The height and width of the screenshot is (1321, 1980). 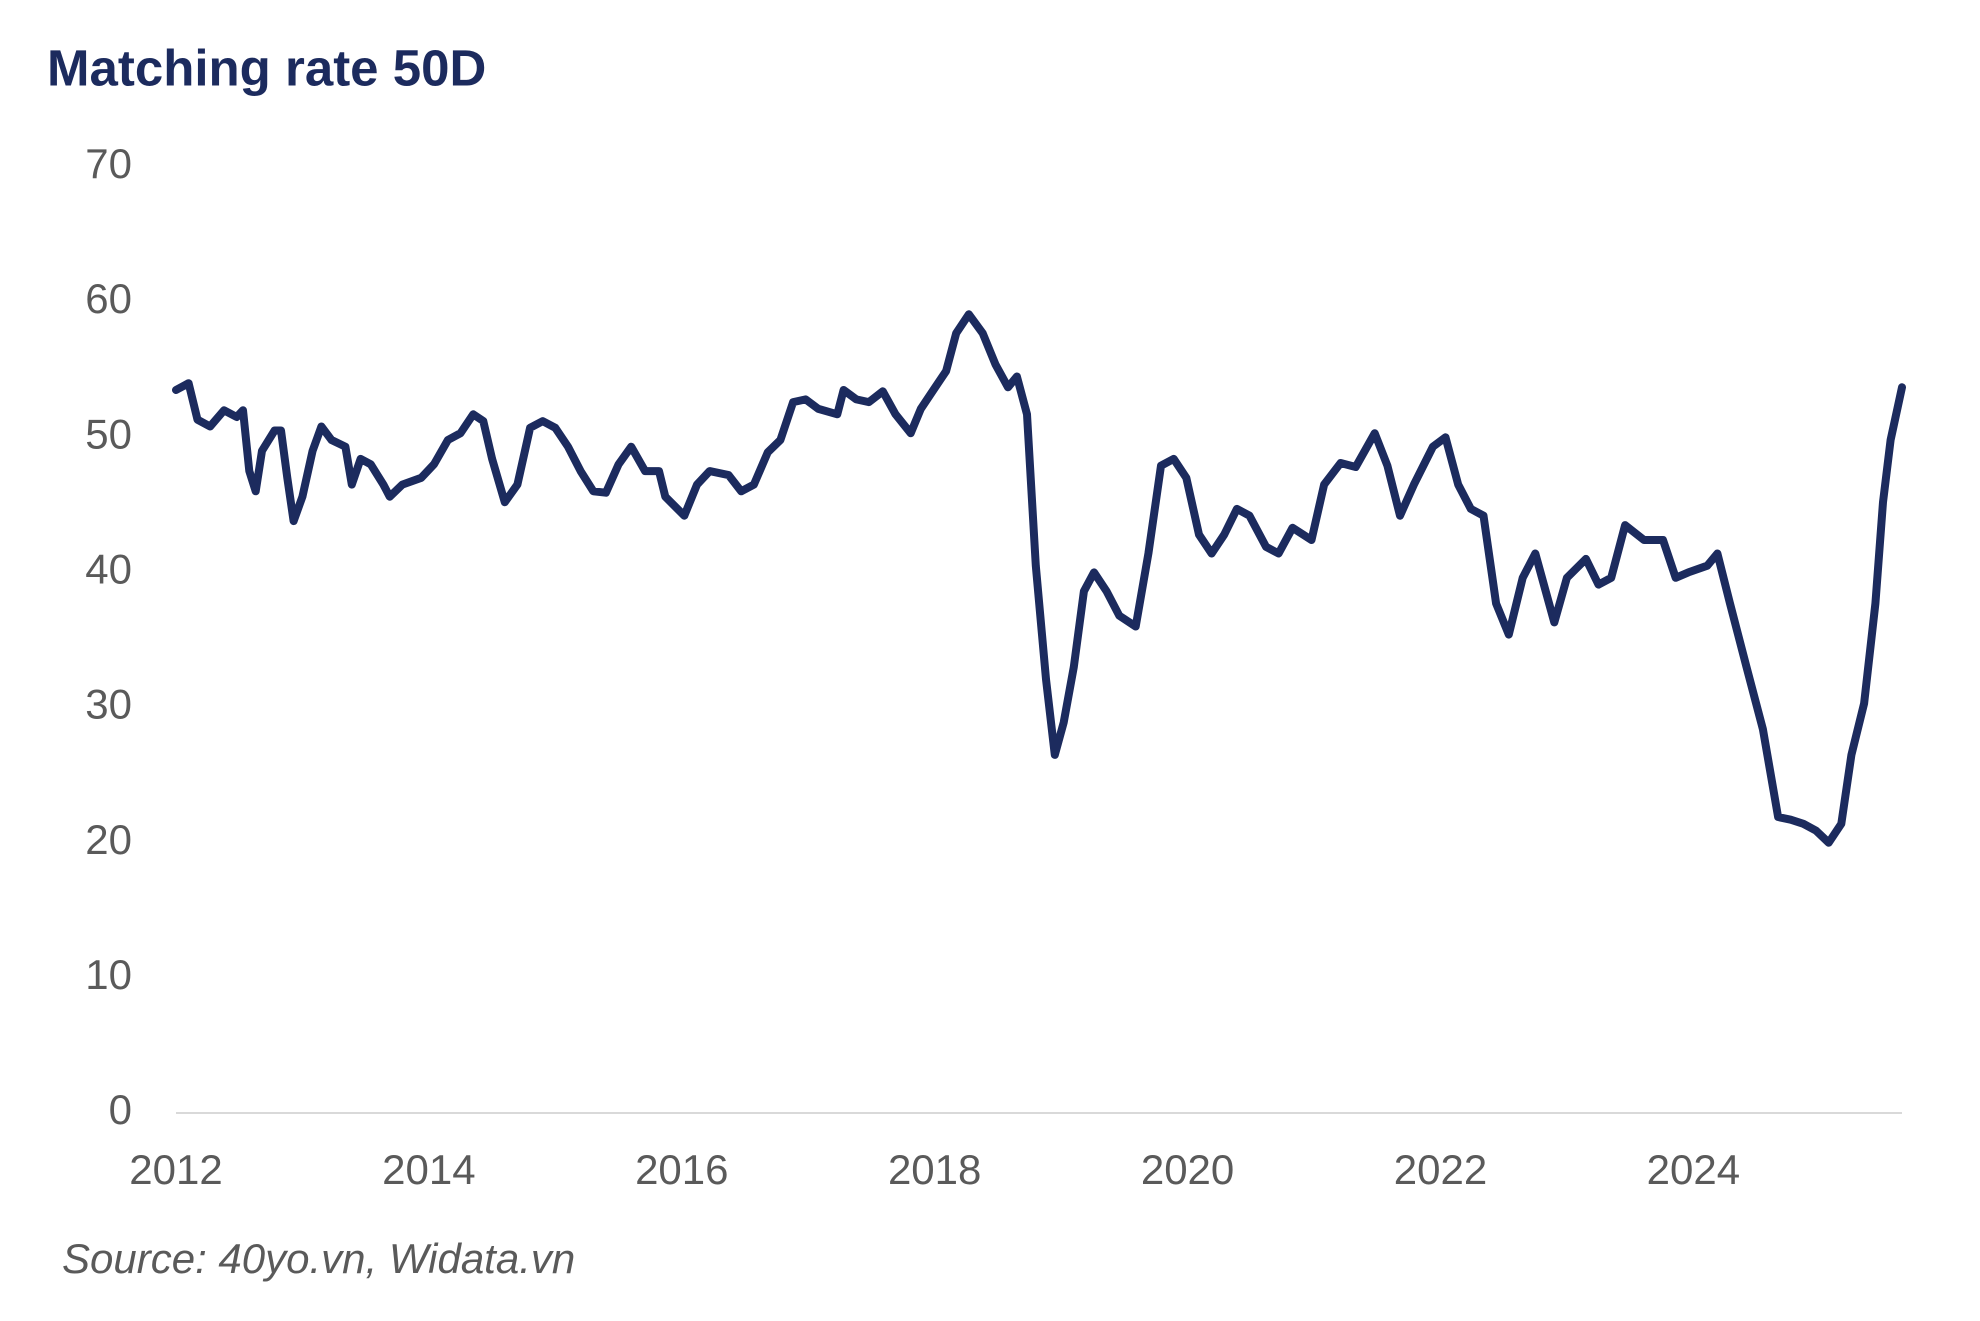 What do you see at coordinates (428, 1169) in the screenshot?
I see `x-tick-label: 2014` at bounding box center [428, 1169].